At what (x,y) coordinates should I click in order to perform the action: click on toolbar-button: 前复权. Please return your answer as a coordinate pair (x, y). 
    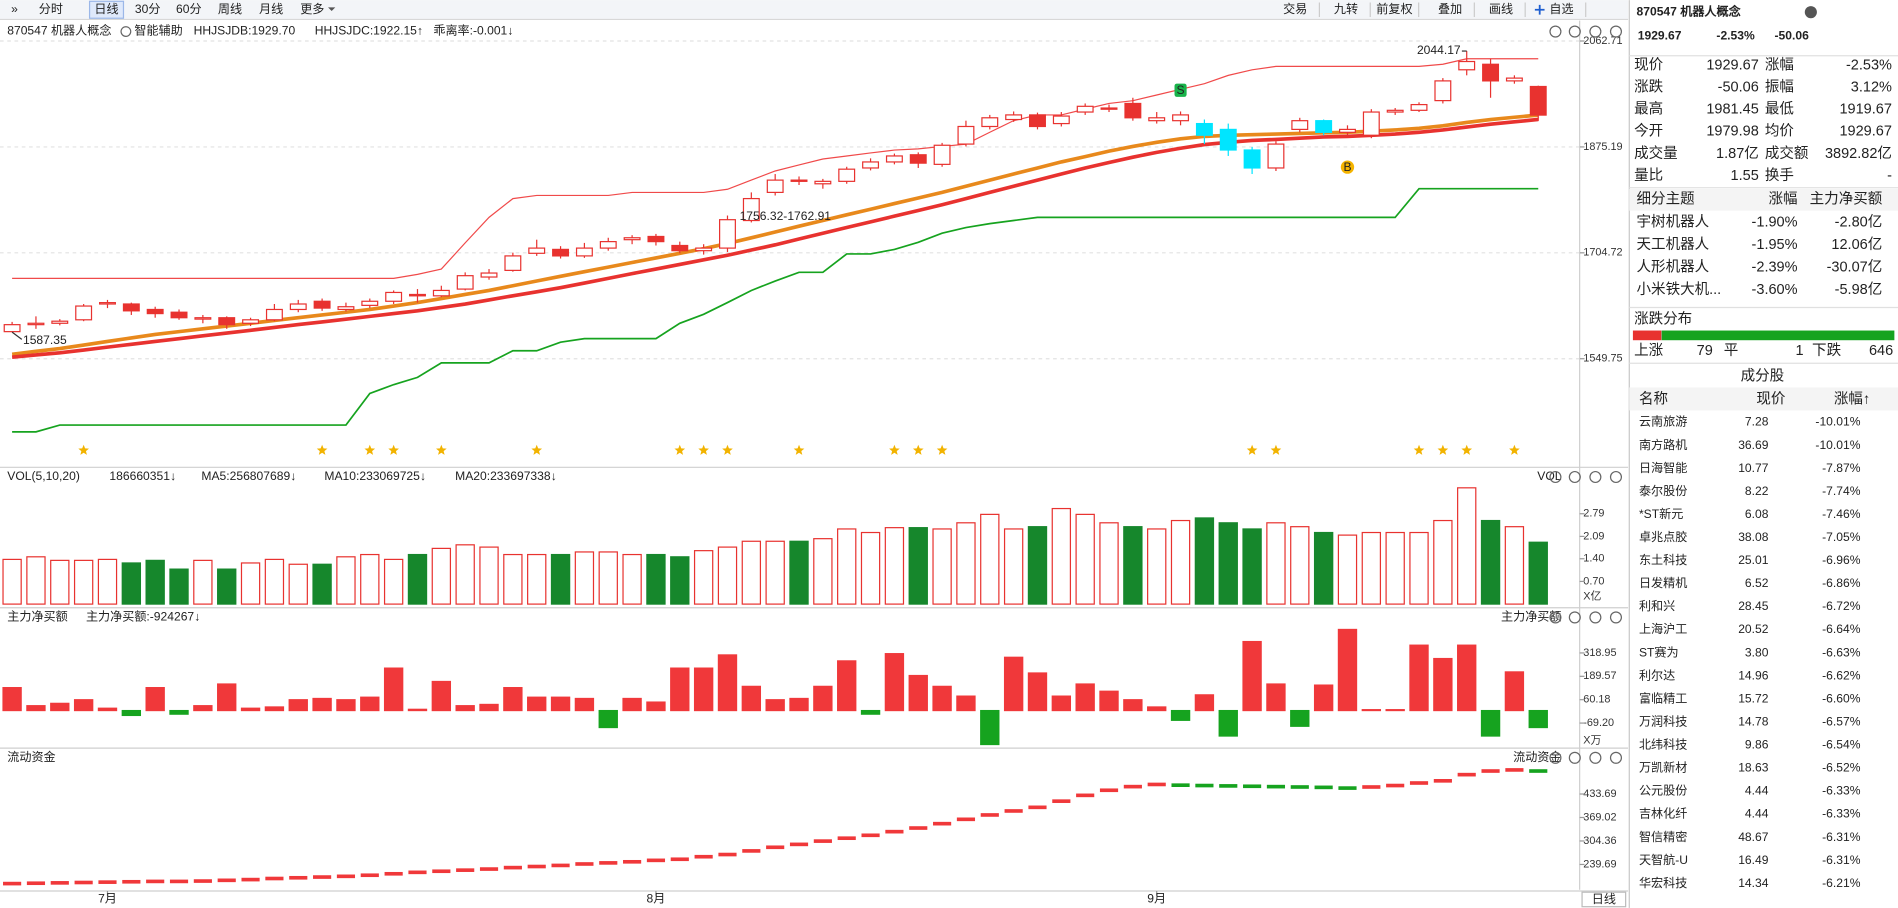
    Looking at the image, I should click on (1394, 8).